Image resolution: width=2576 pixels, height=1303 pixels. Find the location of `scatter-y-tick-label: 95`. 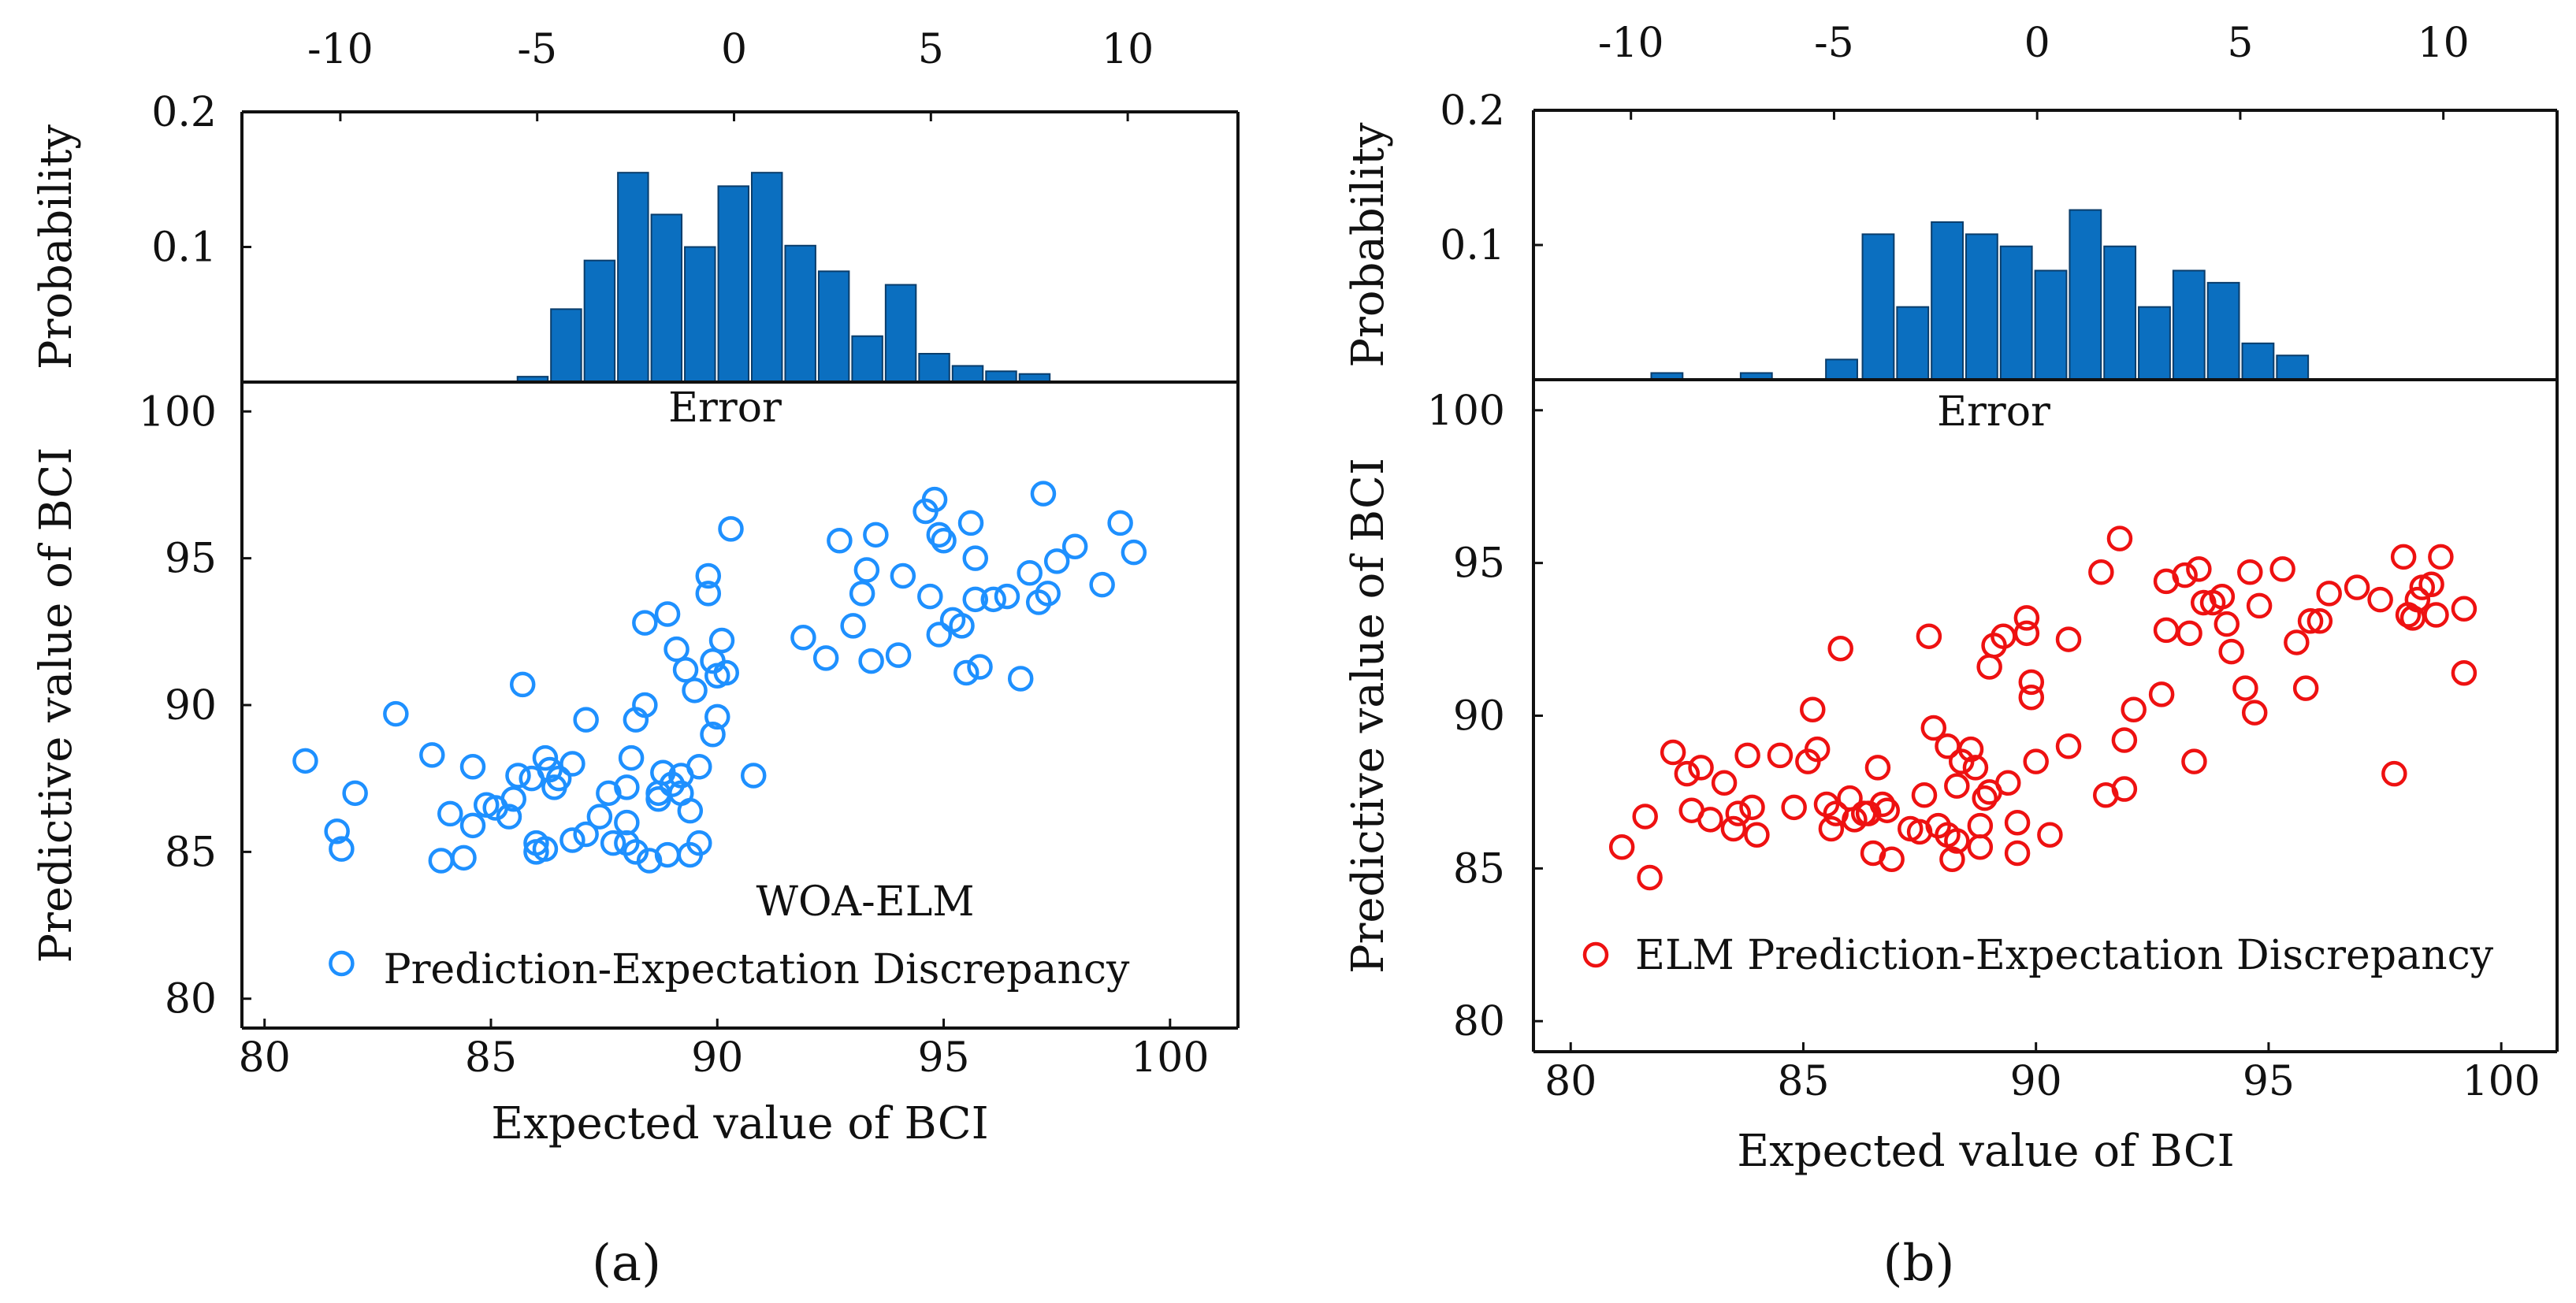

scatter-y-tick-label: 95 is located at coordinates (1479, 564).